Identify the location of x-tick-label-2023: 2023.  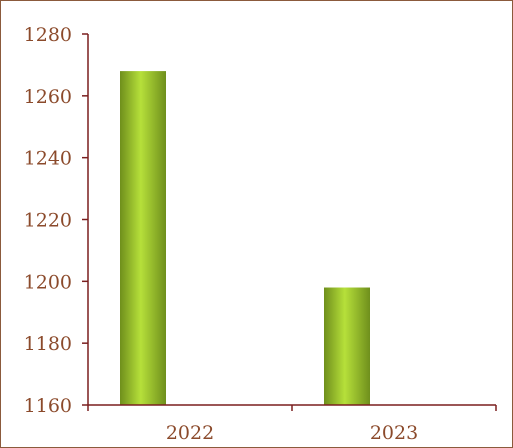
(394, 433).